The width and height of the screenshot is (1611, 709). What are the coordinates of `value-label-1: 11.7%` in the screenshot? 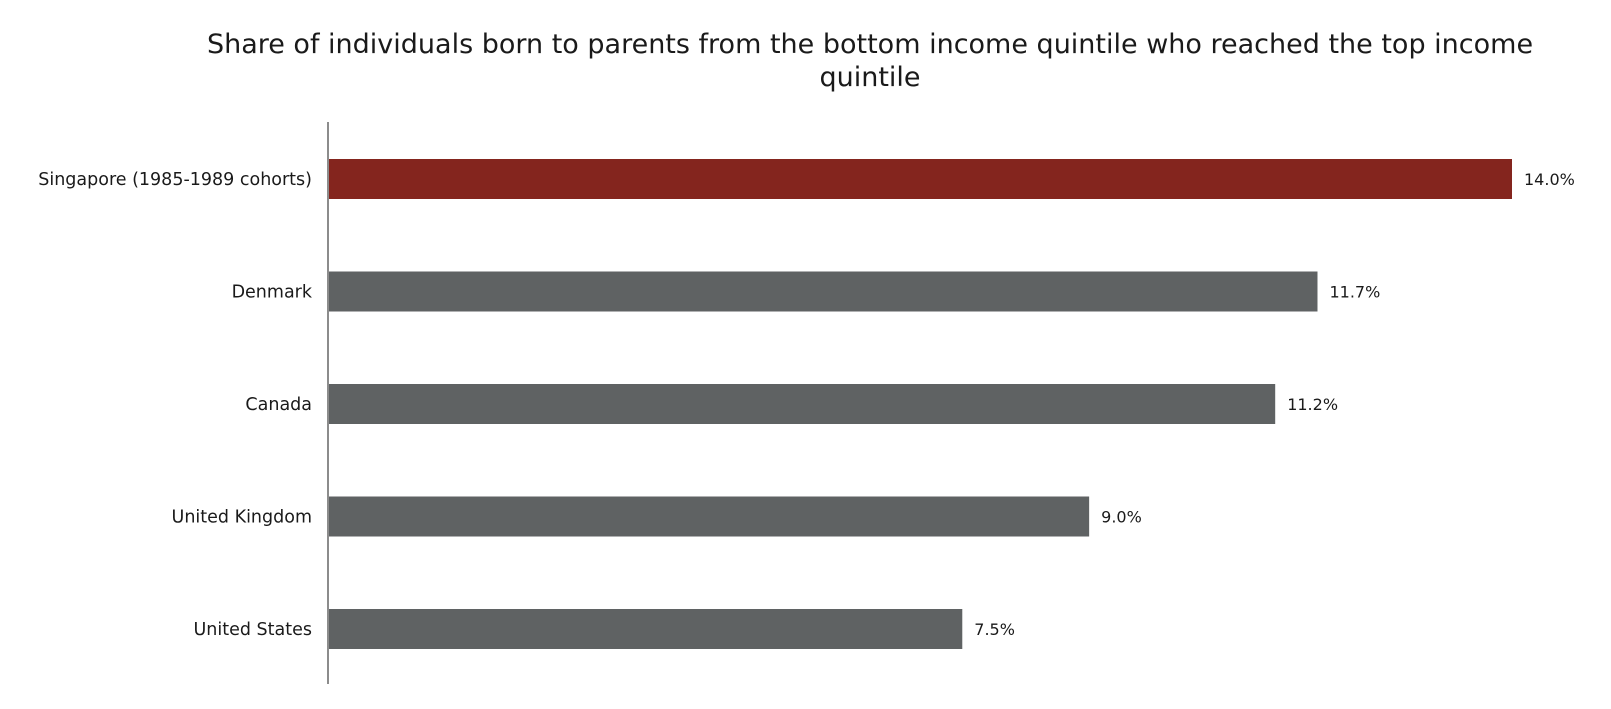 It's located at (1354, 292).